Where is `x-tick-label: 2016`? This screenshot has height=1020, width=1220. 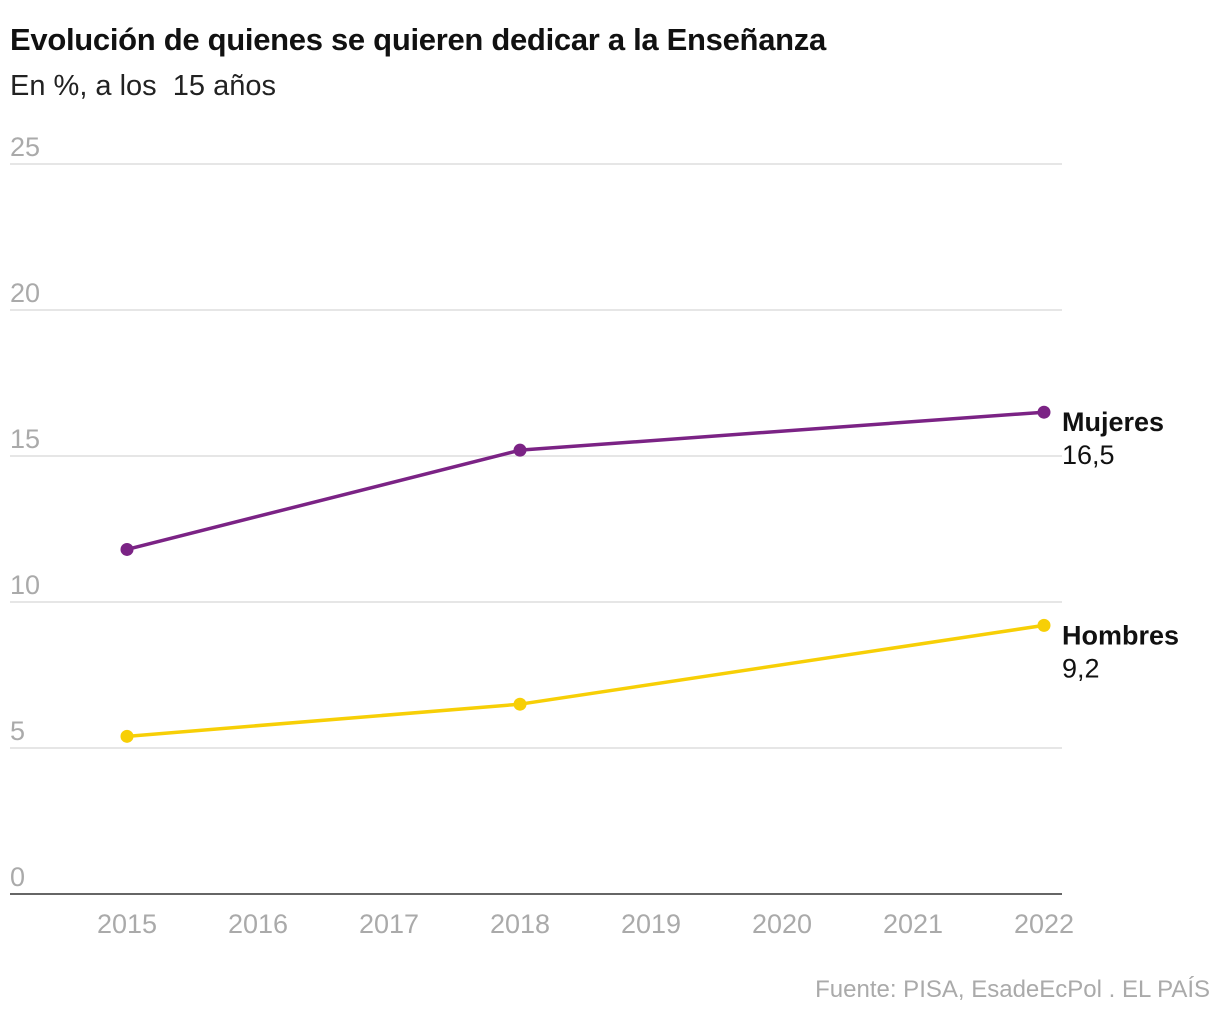
x-tick-label: 2016 is located at coordinates (258, 924).